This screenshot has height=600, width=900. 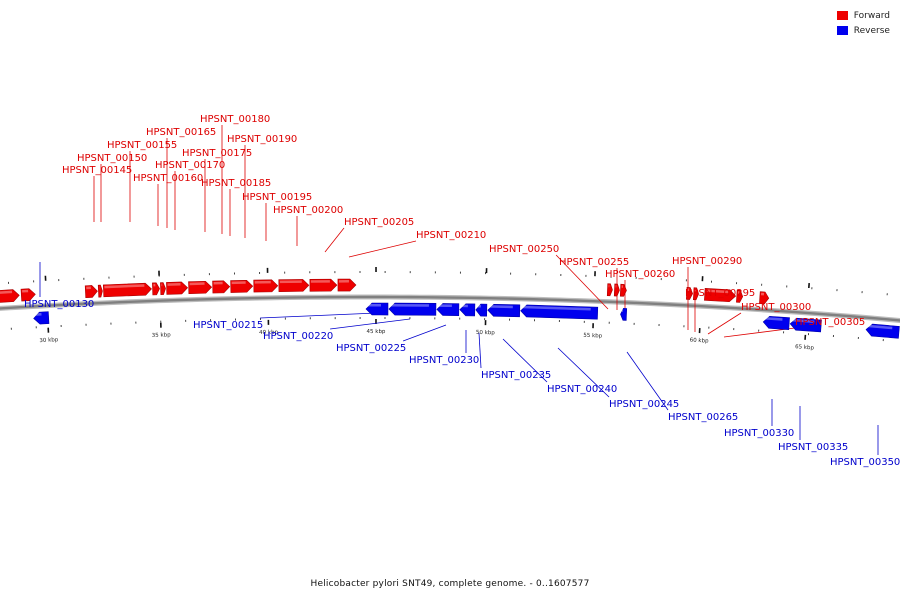 I want to click on gene-label-hpsnt-00235: HPSNT_00235, so click(x=516, y=375).